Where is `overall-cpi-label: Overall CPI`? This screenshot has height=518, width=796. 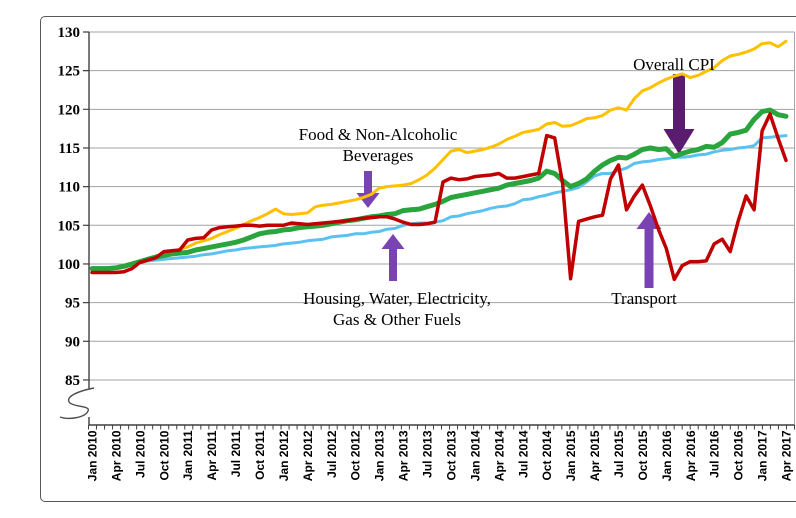 overall-cpi-label: Overall CPI is located at coordinates (674, 64).